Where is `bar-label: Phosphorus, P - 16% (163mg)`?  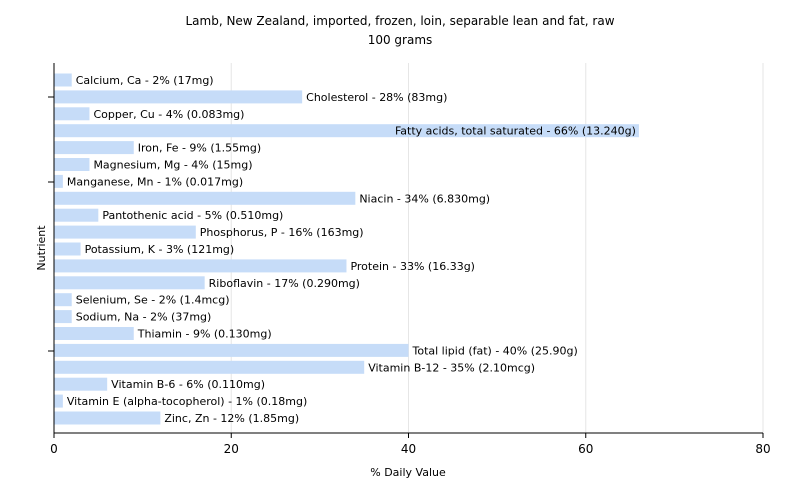
bar-label: Phosphorus, P - 16% (163mg) is located at coordinates (282, 232).